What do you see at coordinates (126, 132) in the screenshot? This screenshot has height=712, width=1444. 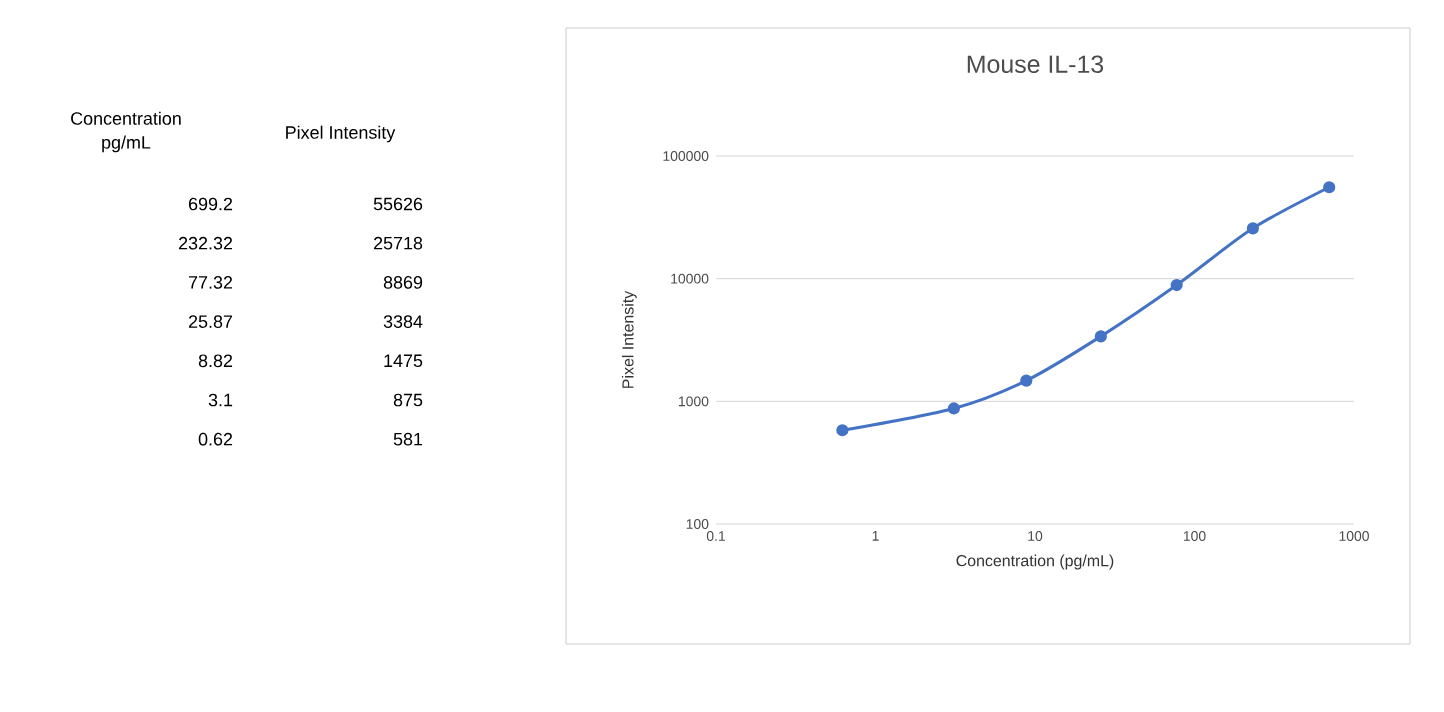 I see `text: Concentration pg/mL` at bounding box center [126, 132].